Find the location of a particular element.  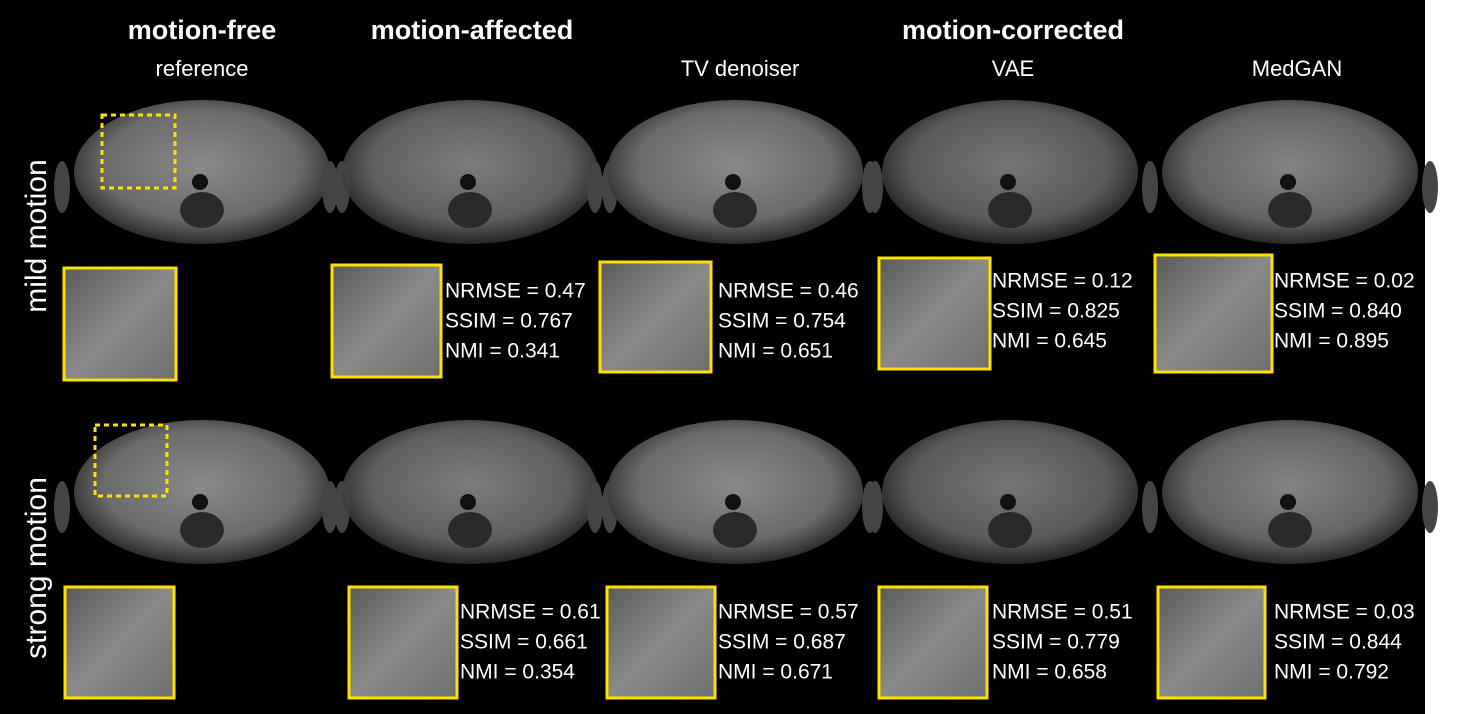

metric: NMI = 0.658 is located at coordinates (1049, 672).